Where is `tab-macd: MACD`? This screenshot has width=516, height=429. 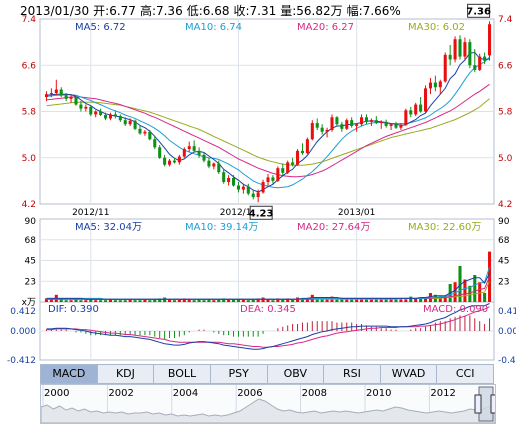
tab-macd: MACD is located at coordinates (69, 374).